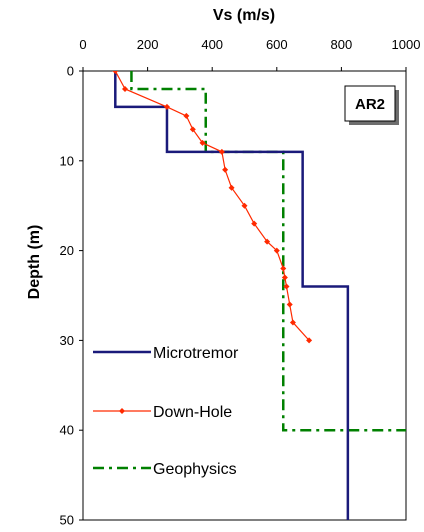  Describe the element at coordinates (70, 71) in the screenshot. I see `y-tick-label: 0` at that location.